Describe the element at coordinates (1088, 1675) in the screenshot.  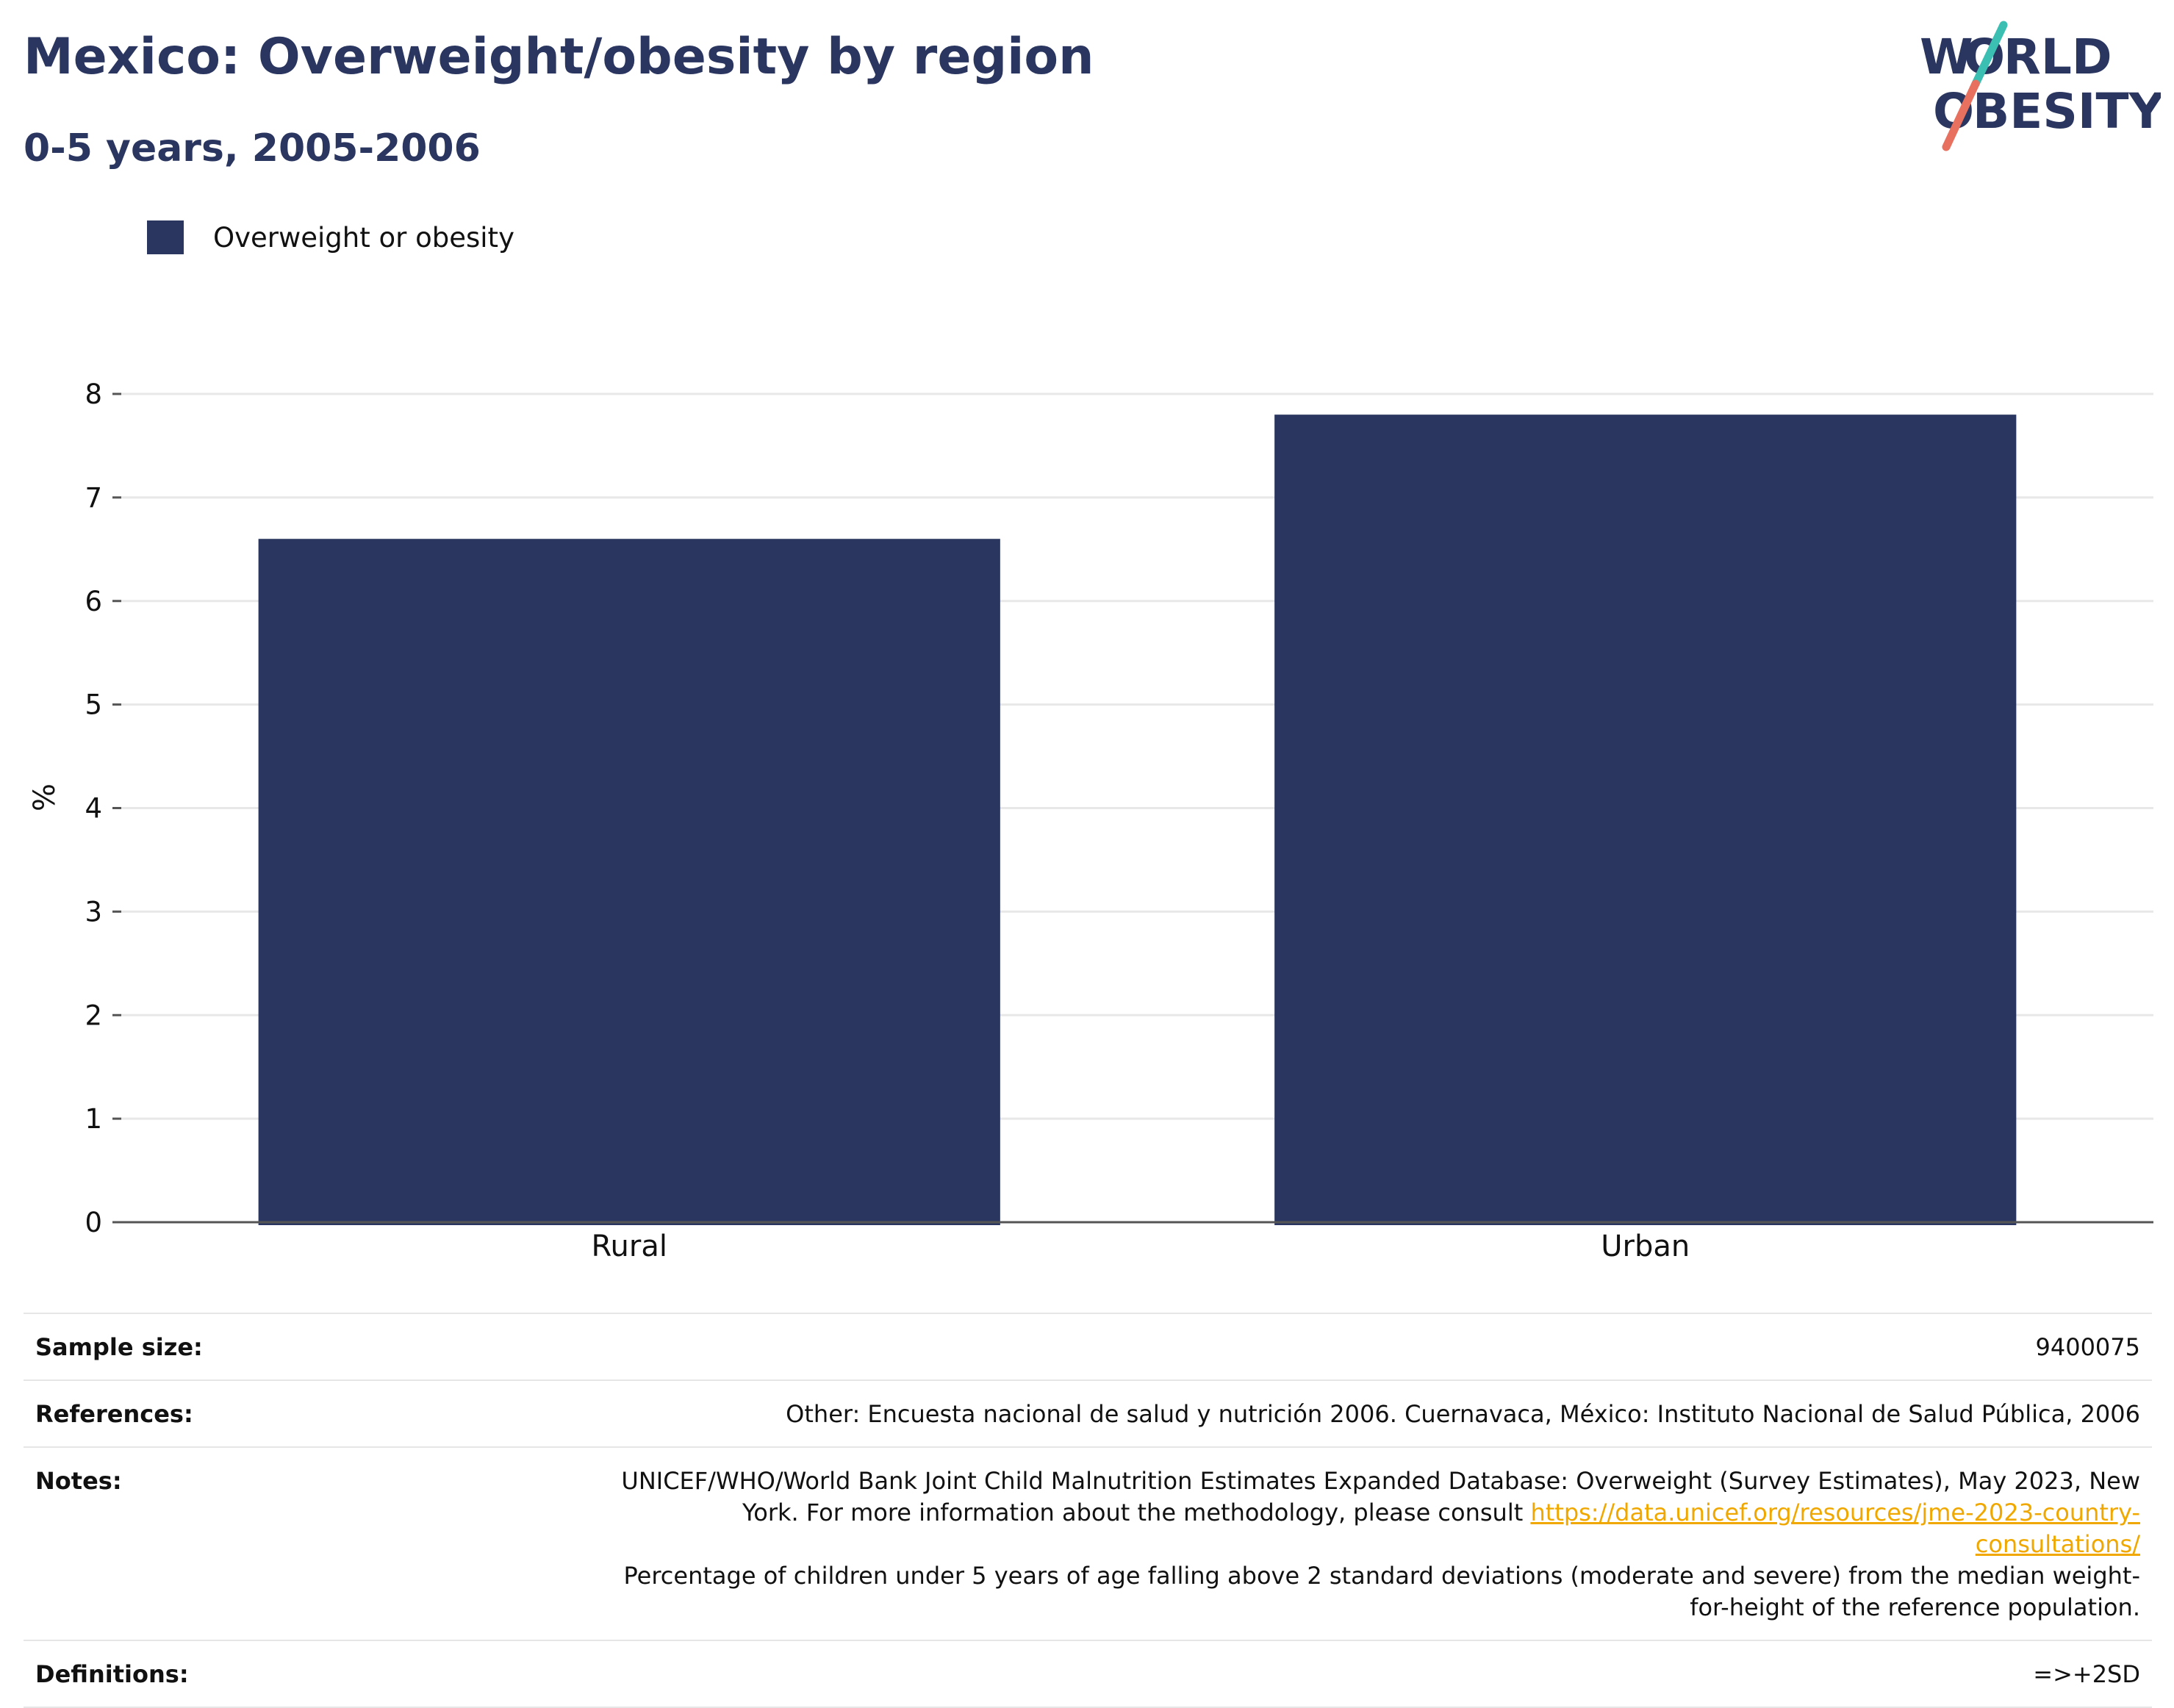
I see `definitions-row: Definitions: =>+2SD` at that location.